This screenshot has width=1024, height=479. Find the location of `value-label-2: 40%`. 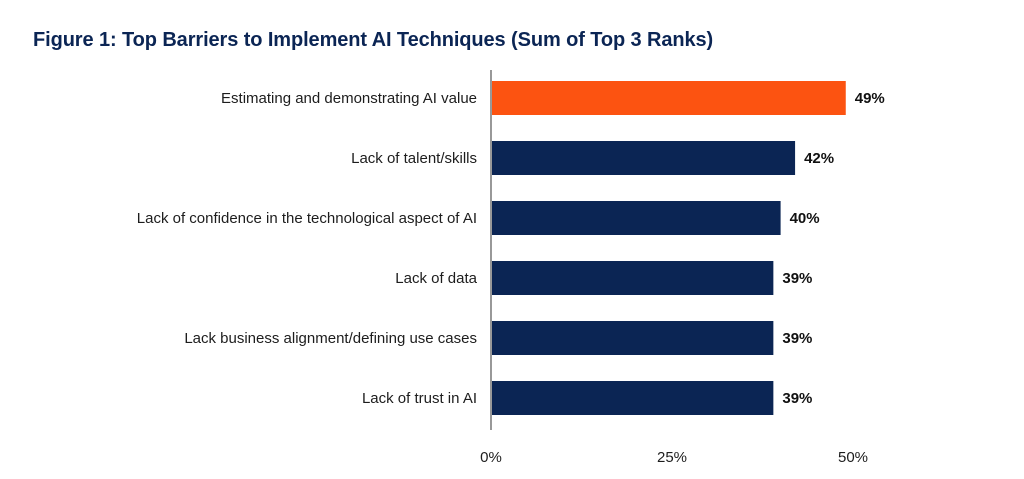

value-label-2: 40% is located at coordinates (805, 218).